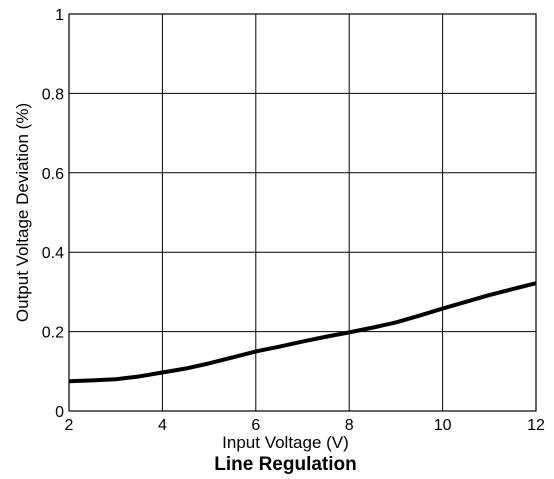 This screenshot has height=479, width=554. What do you see at coordinates (305, 425) in the screenshot?
I see `x-axis-ticks: 2 4 6 8 10 12` at bounding box center [305, 425].